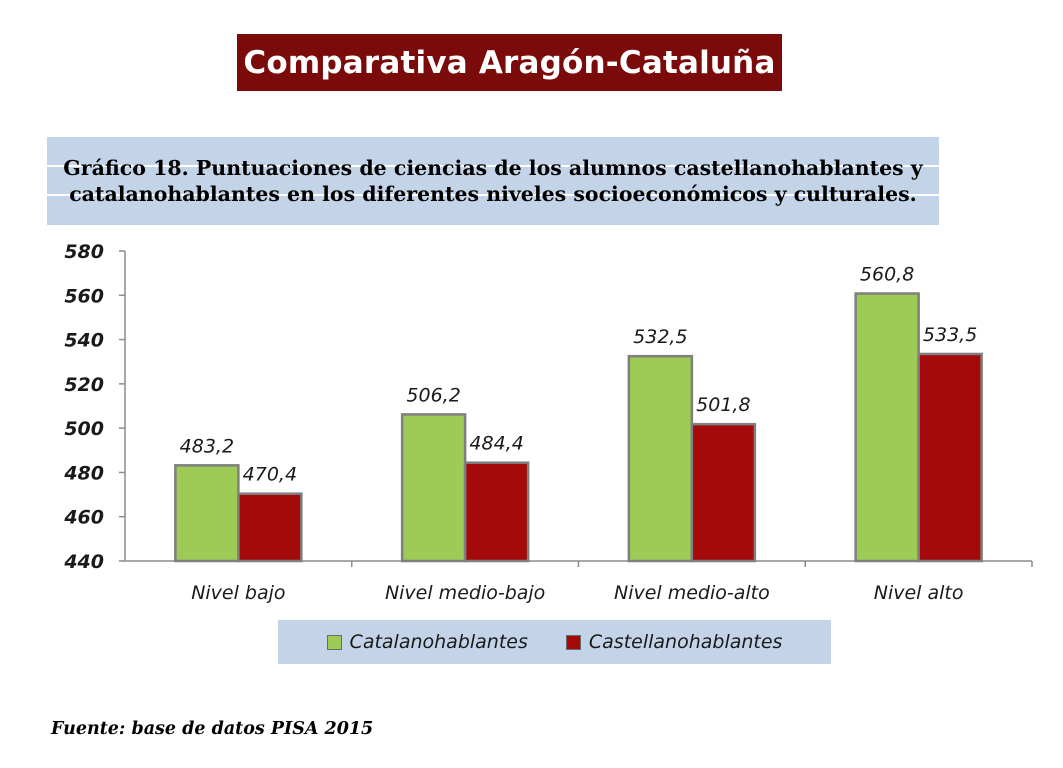  Describe the element at coordinates (270, 475) in the screenshot. I see `data-label: 470,4` at that location.